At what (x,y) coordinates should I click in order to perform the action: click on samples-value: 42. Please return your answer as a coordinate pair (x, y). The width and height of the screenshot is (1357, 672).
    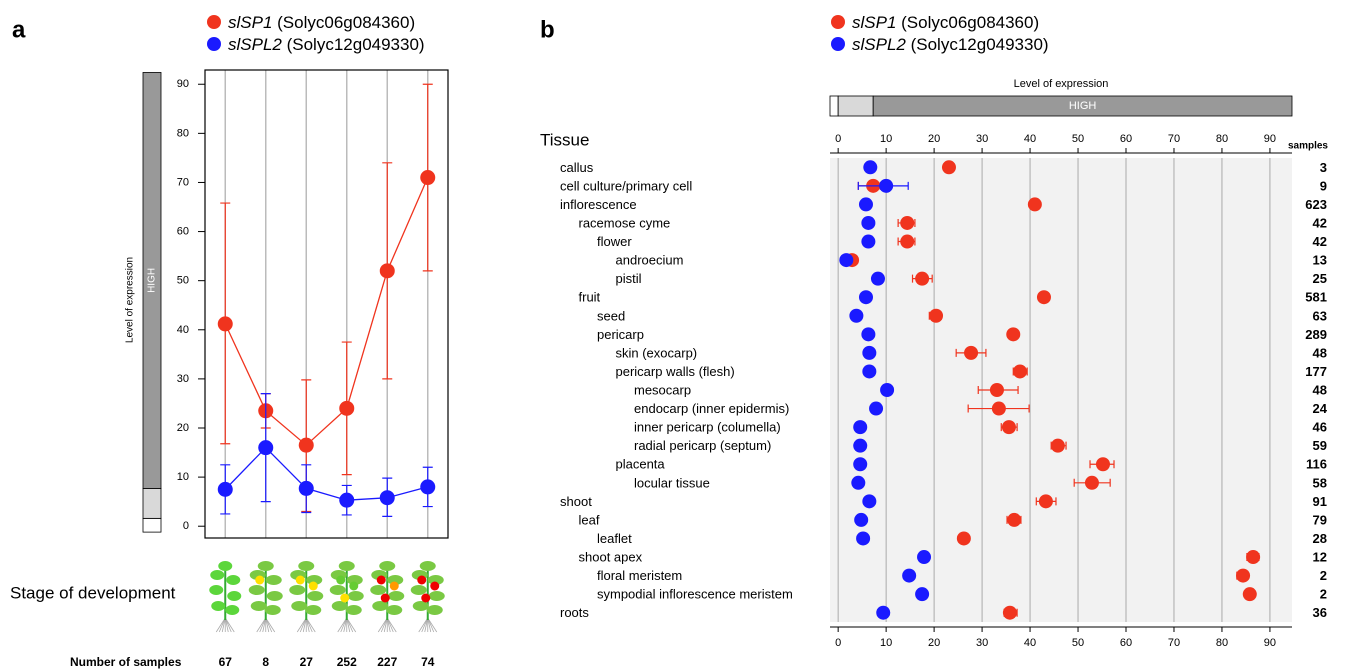
    Looking at the image, I should click on (1320, 222).